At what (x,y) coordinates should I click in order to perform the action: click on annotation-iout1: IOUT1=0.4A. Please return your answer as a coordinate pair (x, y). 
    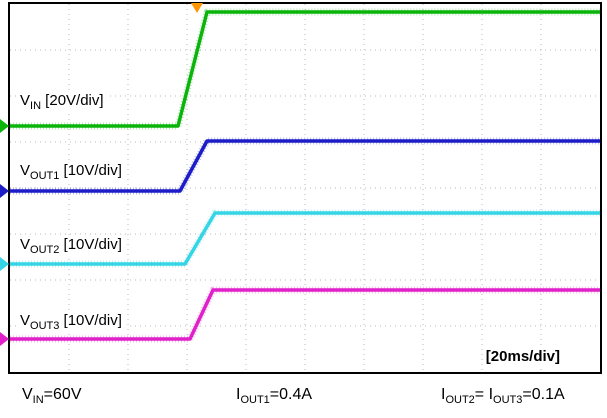
    Looking at the image, I should click on (274, 396).